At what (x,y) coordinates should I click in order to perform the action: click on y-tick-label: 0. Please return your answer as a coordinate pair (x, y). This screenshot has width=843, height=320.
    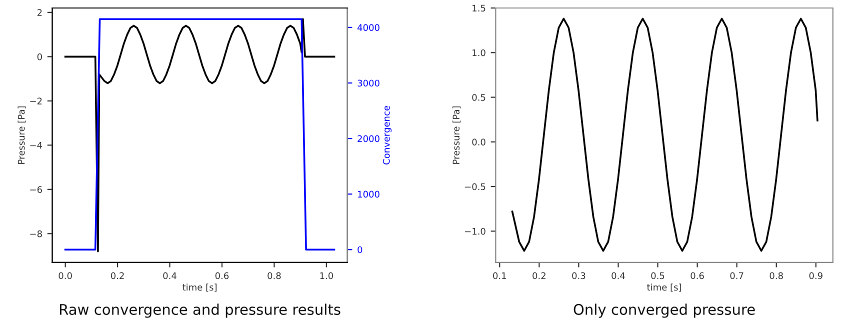
    Looking at the image, I should click on (39, 56).